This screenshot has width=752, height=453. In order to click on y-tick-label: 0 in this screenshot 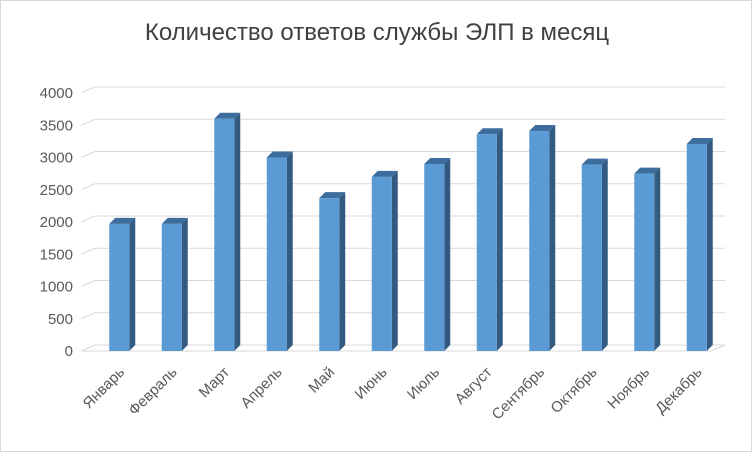, I will do `click(69, 351)`.